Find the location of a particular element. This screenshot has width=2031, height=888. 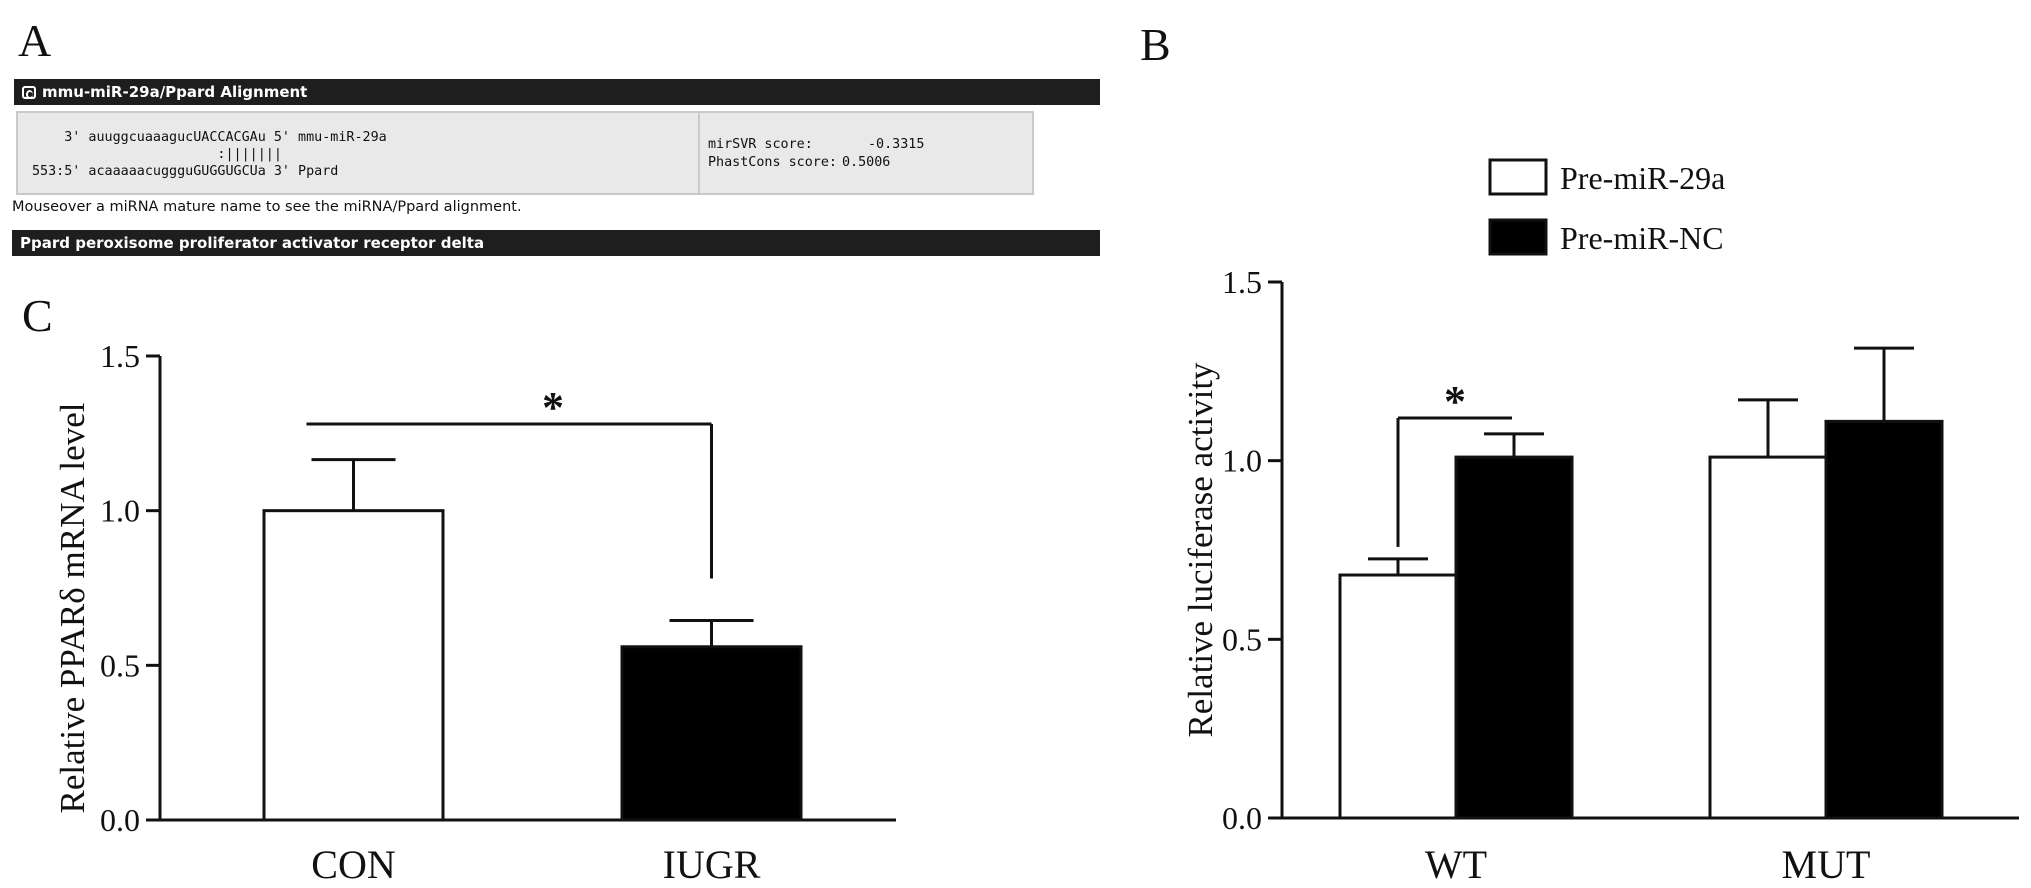

y-axis-label: Relative PPARδ mRNA level is located at coordinates (72, 607).